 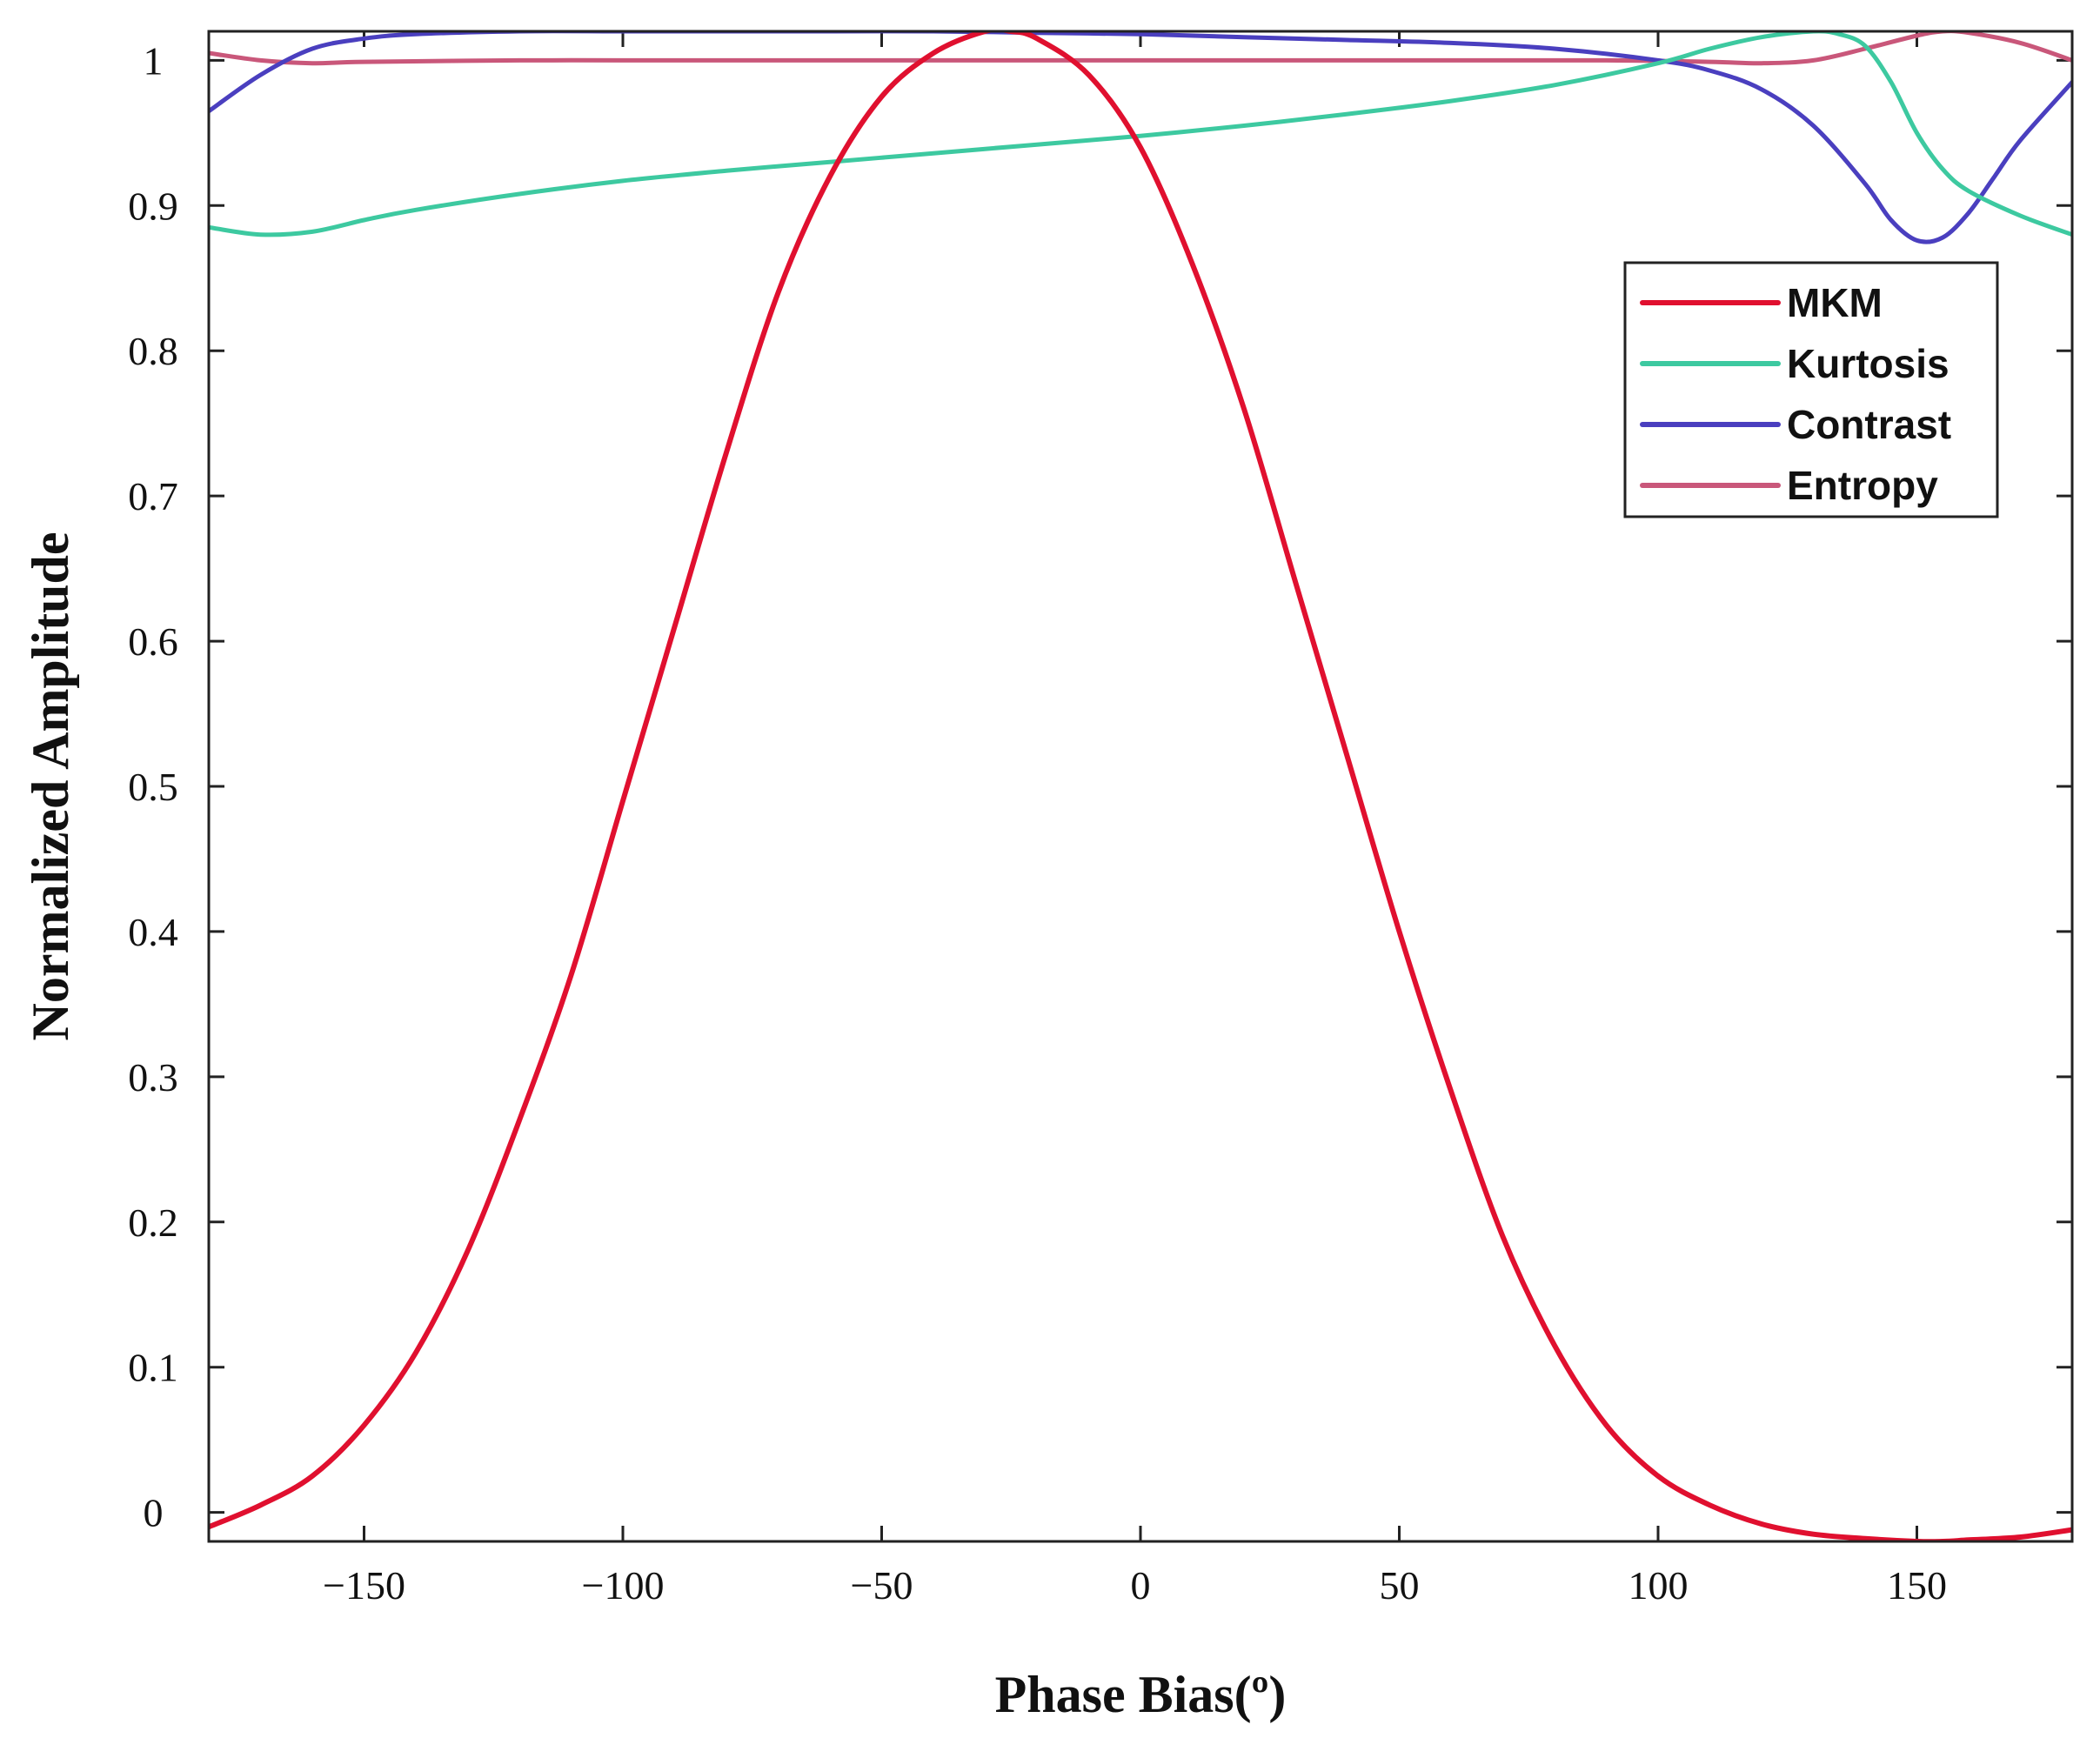 I want to click on y-tick-label: 0.3, so click(x=153, y=1077).